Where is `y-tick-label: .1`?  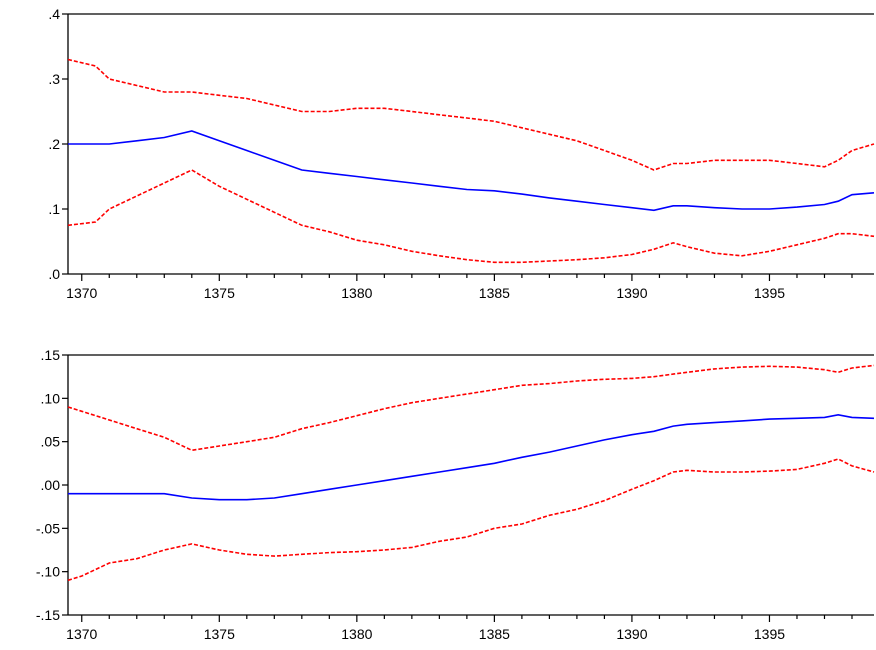
y-tick-label: .1 is located at coordinates (54, 209).